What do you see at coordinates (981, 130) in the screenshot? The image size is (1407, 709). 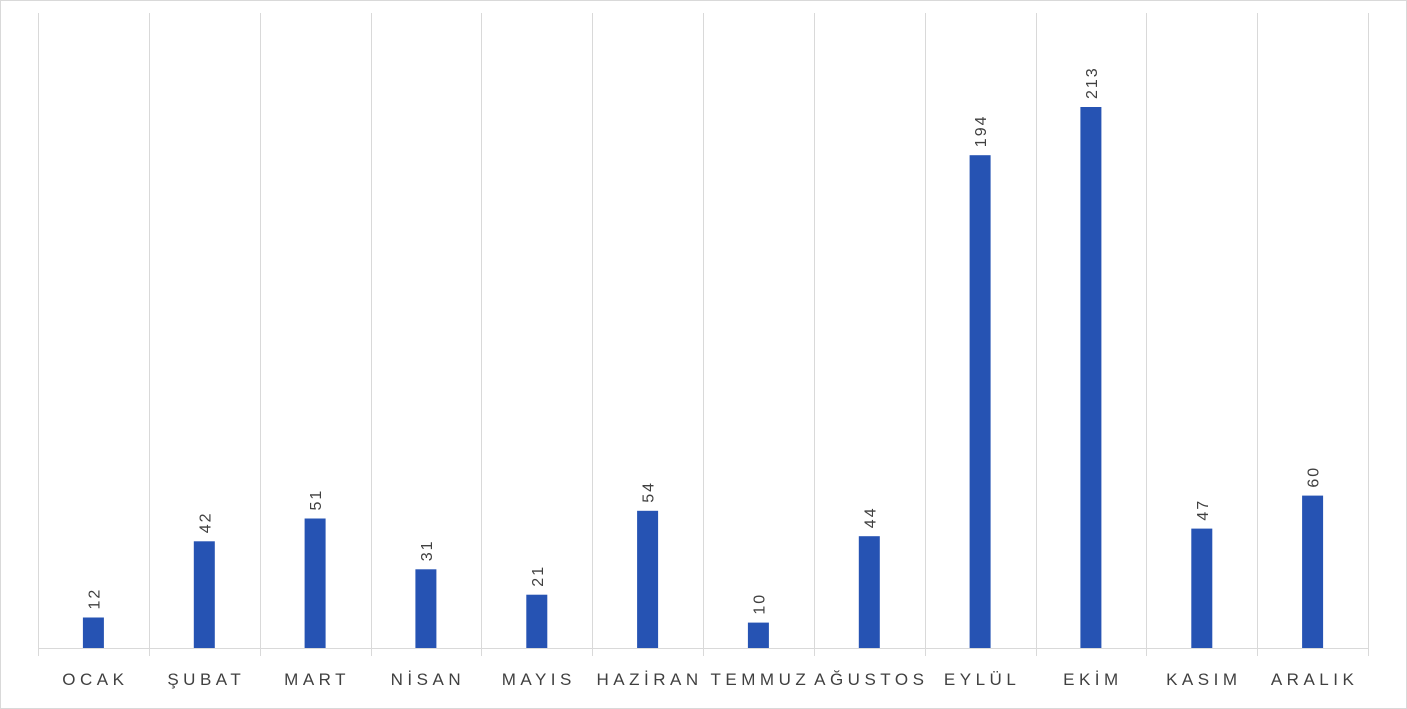 I see `data-label-9: 194` at bounding box center [981, 130].